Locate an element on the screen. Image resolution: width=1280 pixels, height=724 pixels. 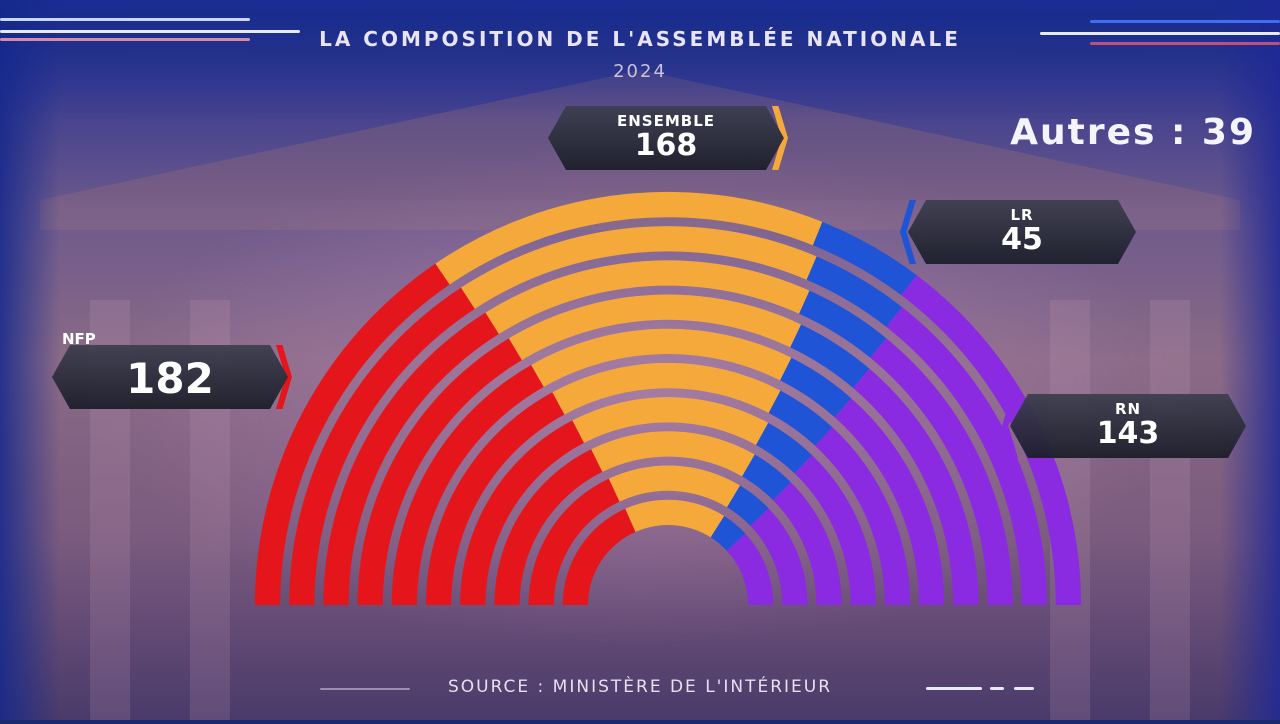
source-text: SOURCE : MINISTÈRE DE L'INTÉRIEUR is located at coordinates (640, 687).